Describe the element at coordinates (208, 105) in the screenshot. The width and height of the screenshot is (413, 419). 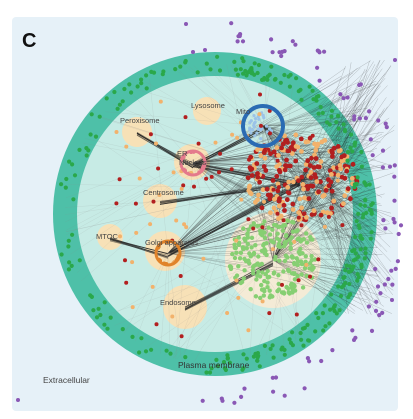
I see `lysosome-label: Lysosome` at that location.